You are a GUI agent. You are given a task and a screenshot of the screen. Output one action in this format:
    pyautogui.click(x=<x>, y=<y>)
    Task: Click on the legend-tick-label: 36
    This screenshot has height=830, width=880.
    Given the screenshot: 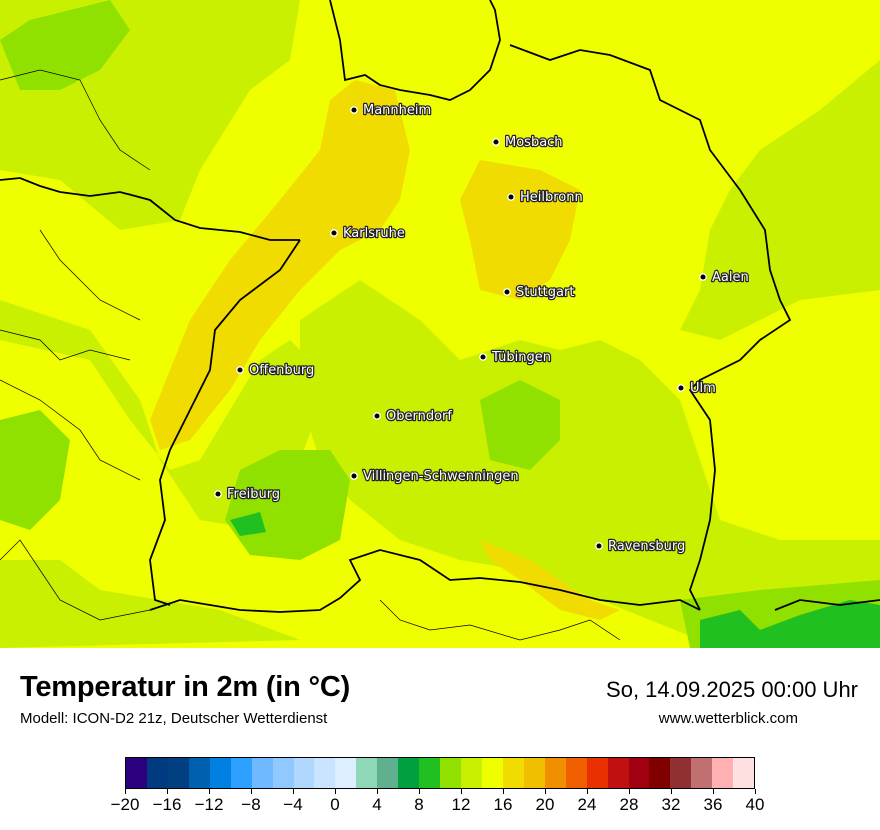 What is the action you would take?
    pyautogui.click(x=713, y=804)
    